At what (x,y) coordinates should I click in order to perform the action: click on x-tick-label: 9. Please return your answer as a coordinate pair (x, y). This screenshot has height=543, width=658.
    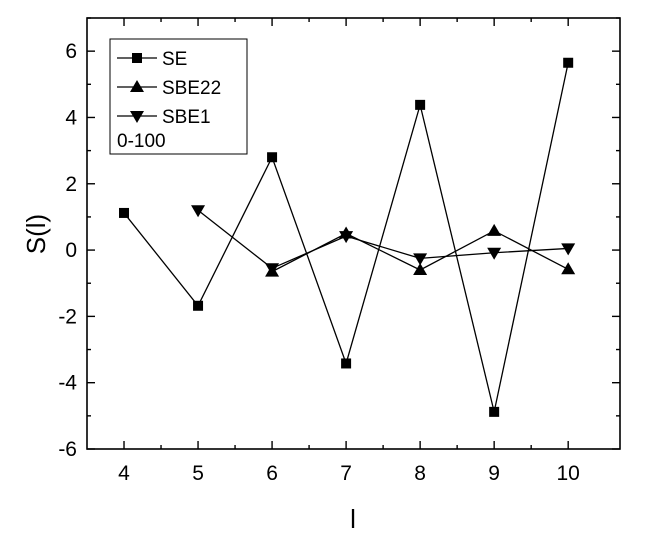
    Looking at the image, I should click on (494, 473).